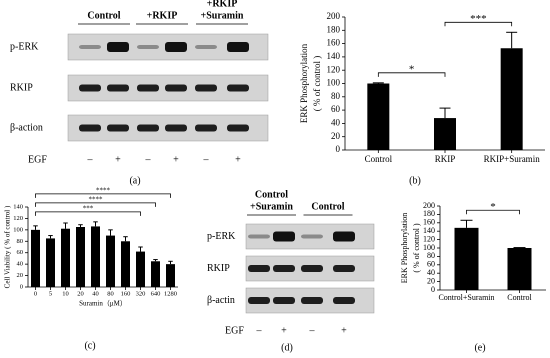 This screenshot has height=358, width=550. Describe the element at coordinates (412, 69) in the screenshot. I see `significance-label: *` at that location.